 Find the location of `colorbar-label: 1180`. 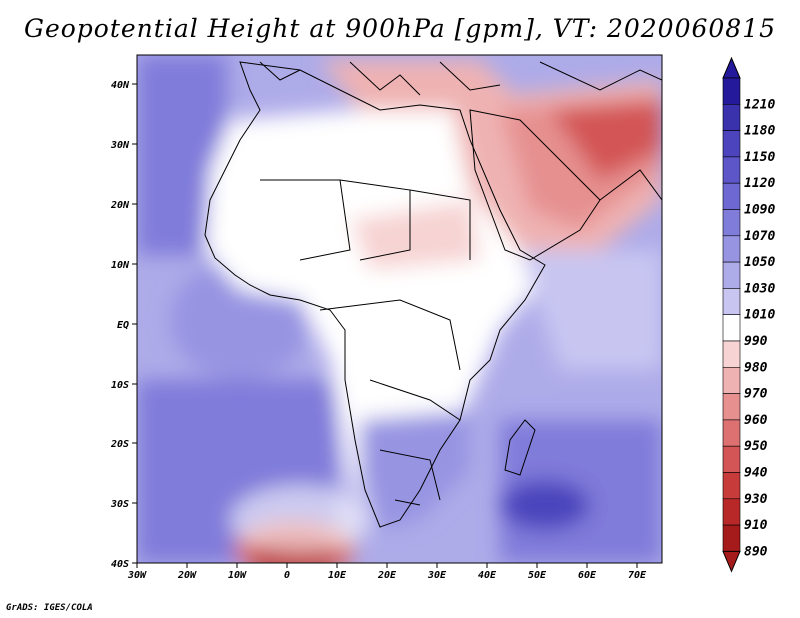

colorbar-label: 1180 is located at coordinates (759, 131).